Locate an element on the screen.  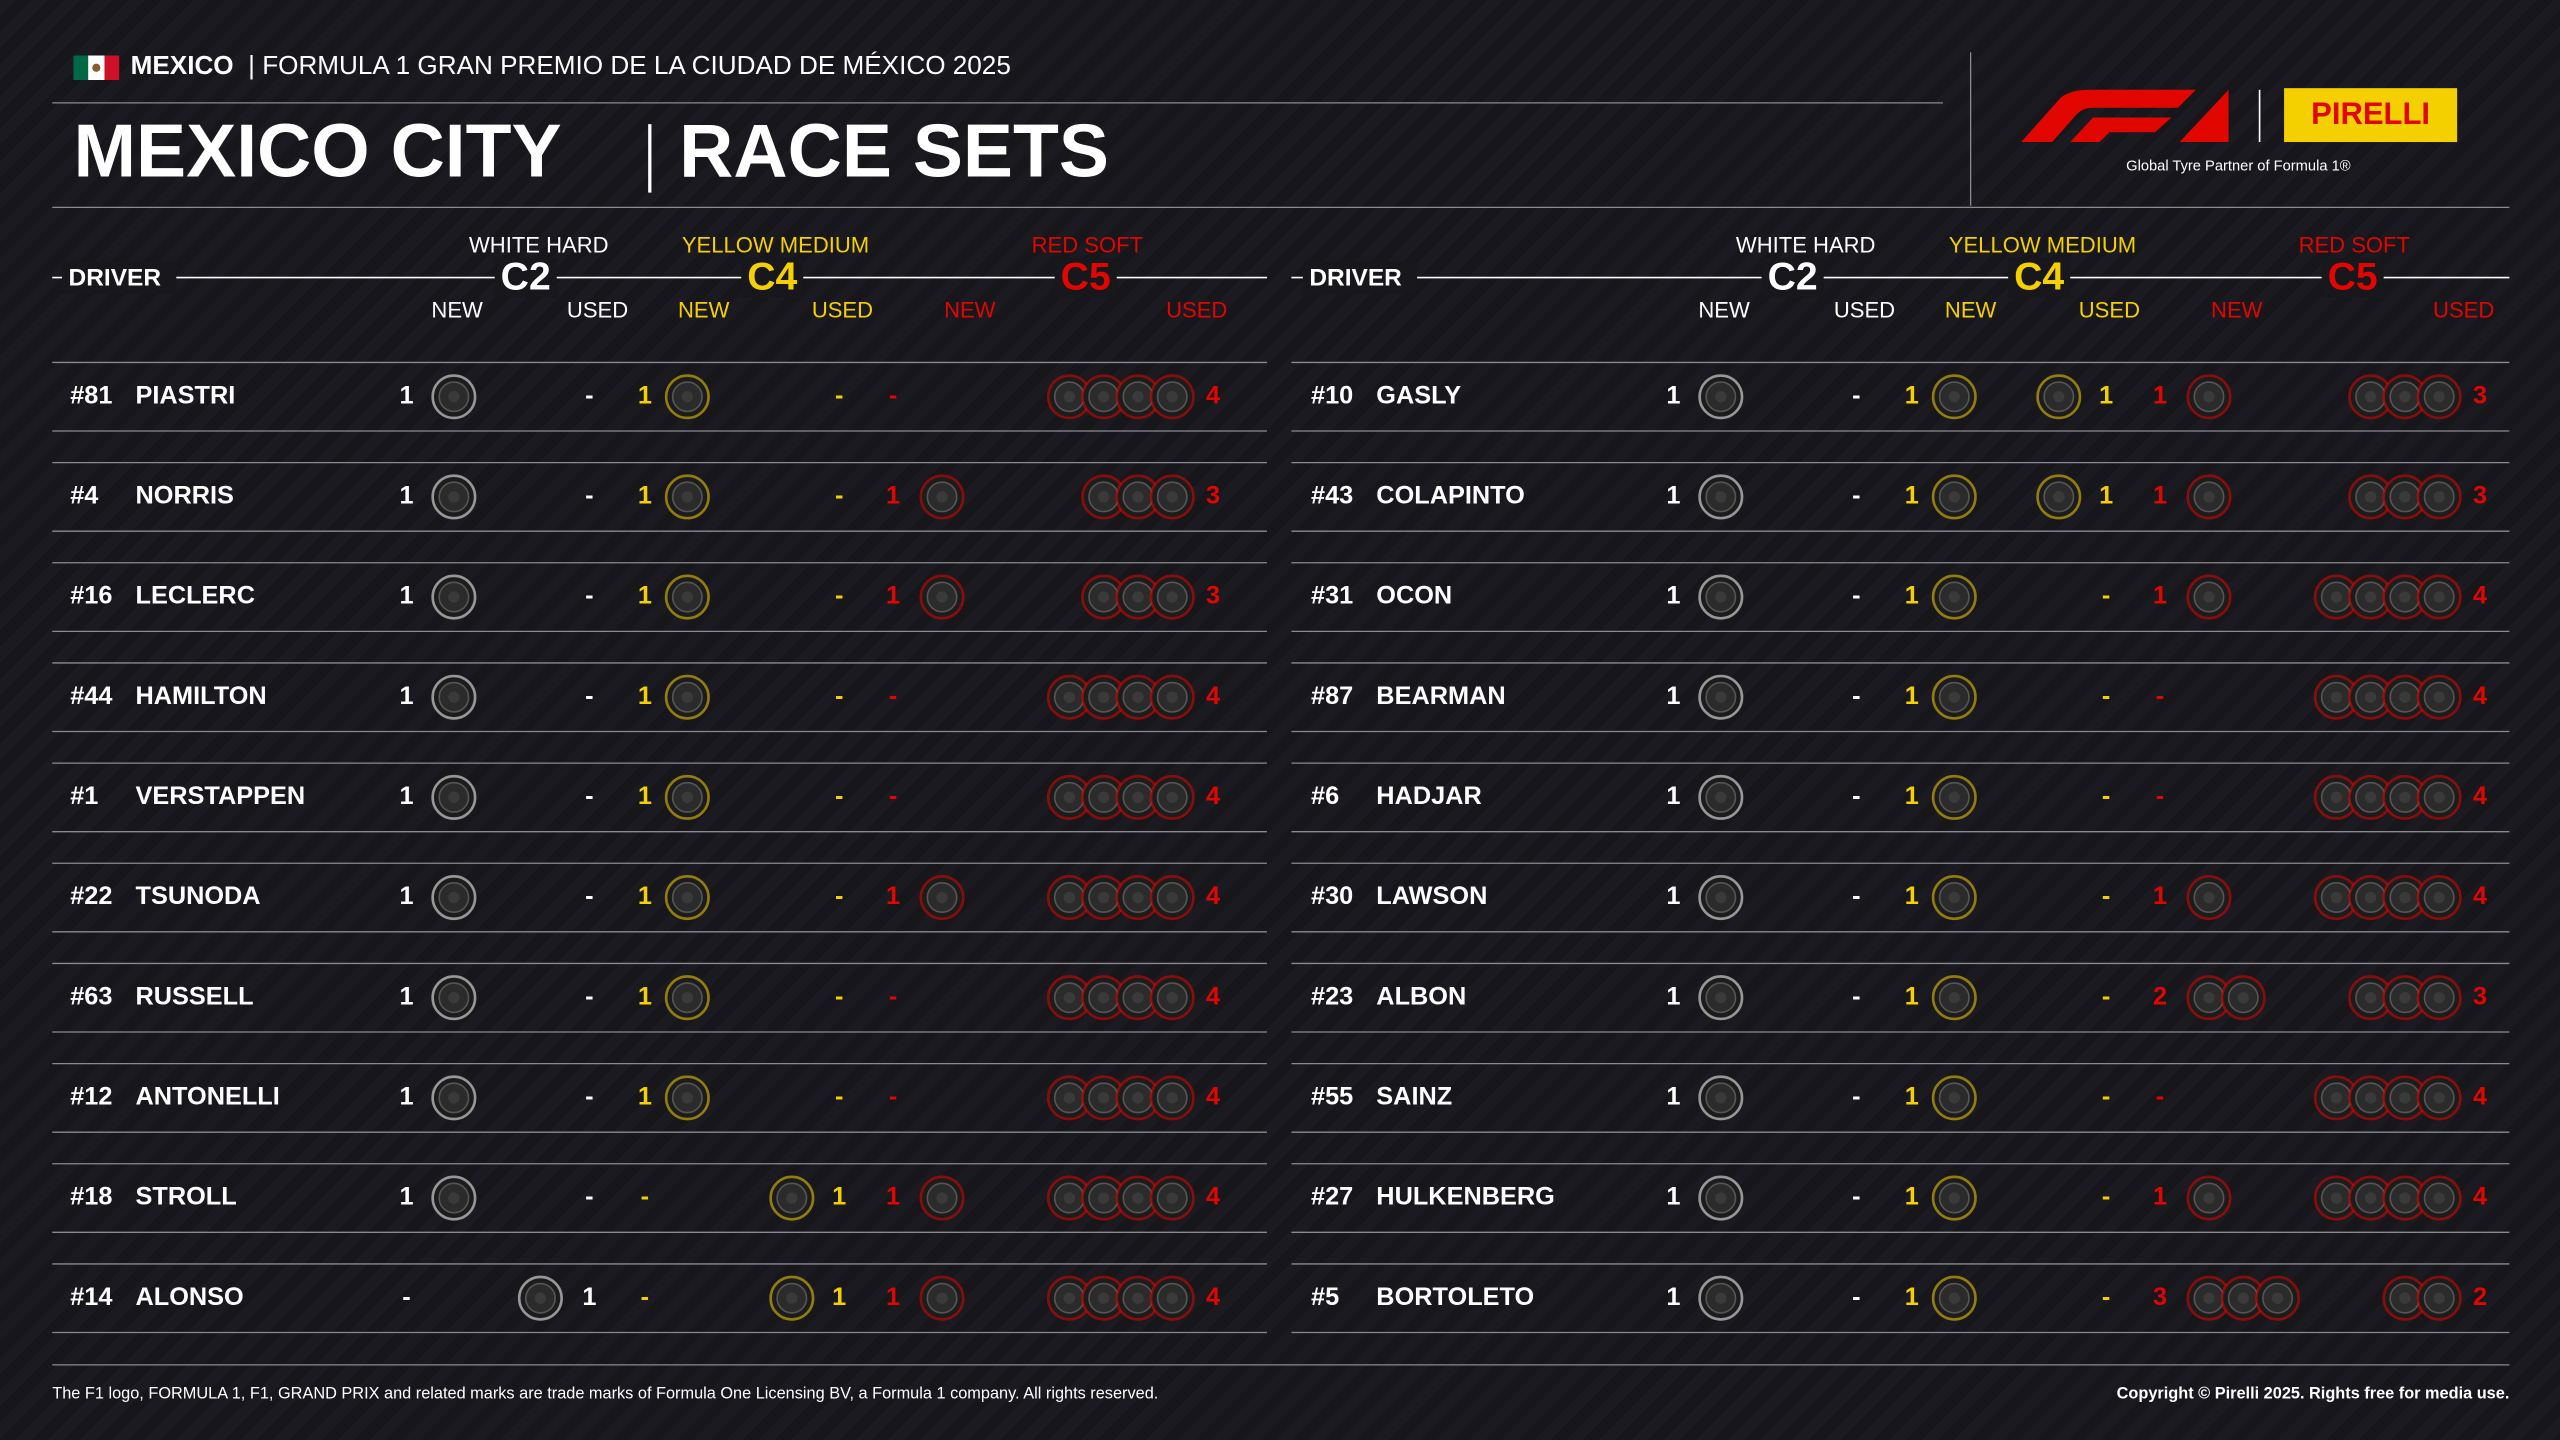
driver-name: HADJAR is located at coordinates (1428, 796).